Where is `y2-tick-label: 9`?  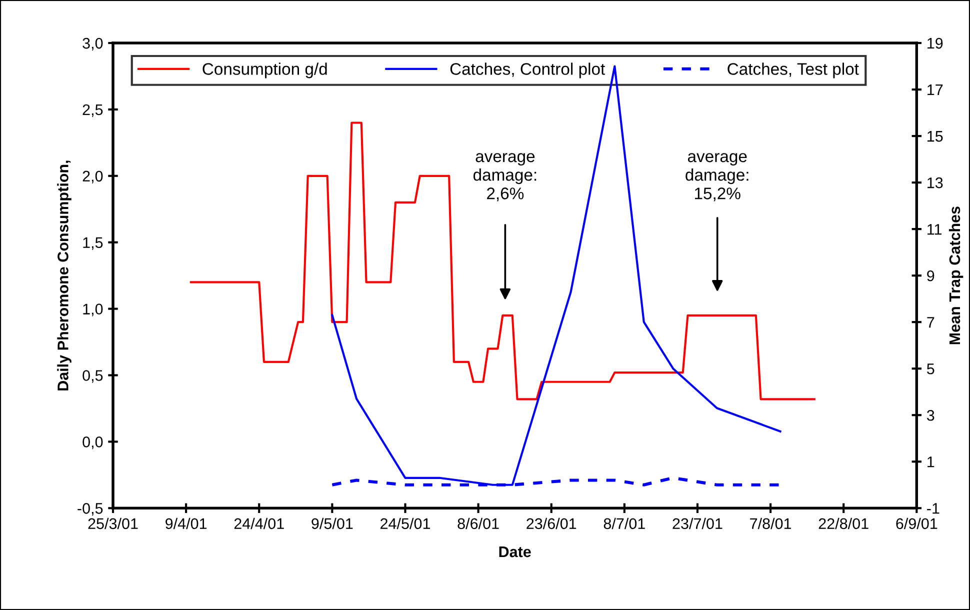
y2-tick-label: 9 is located at coordinates (930, 276).